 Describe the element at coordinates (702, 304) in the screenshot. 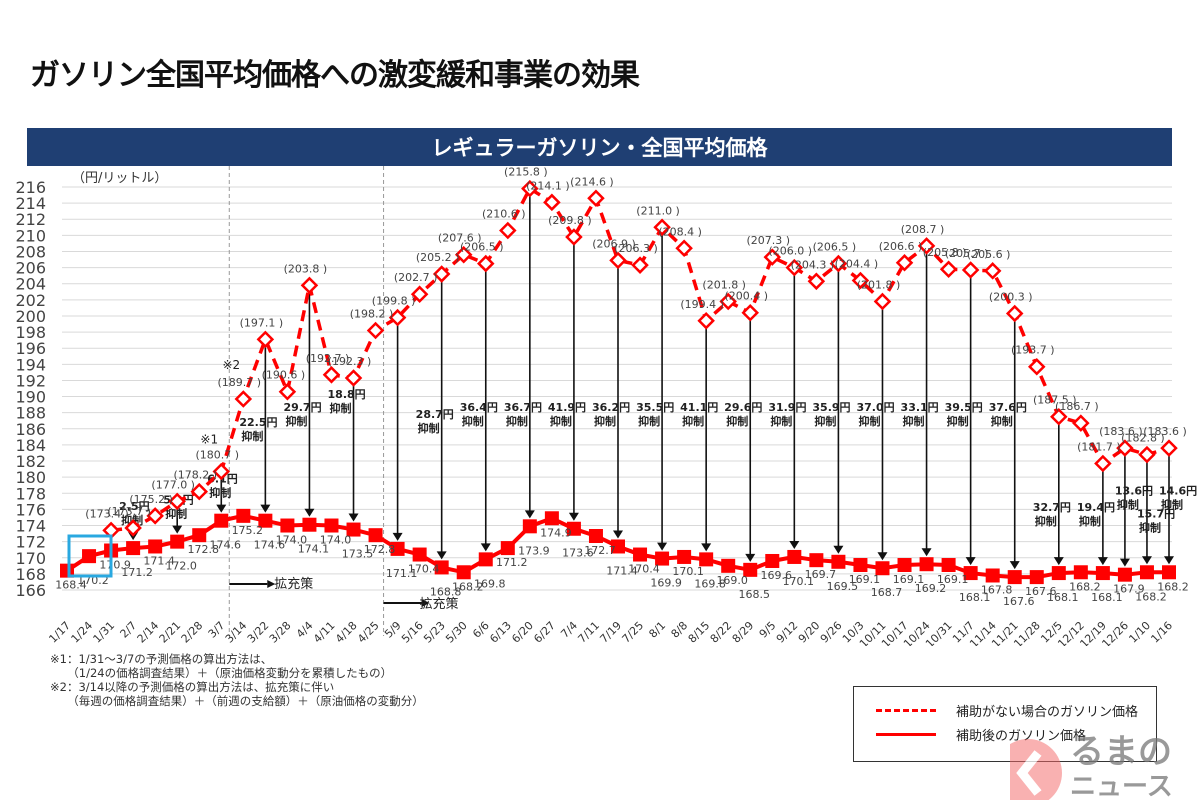

I see `unsubsidized-value-label: (199.4 )` at that location.